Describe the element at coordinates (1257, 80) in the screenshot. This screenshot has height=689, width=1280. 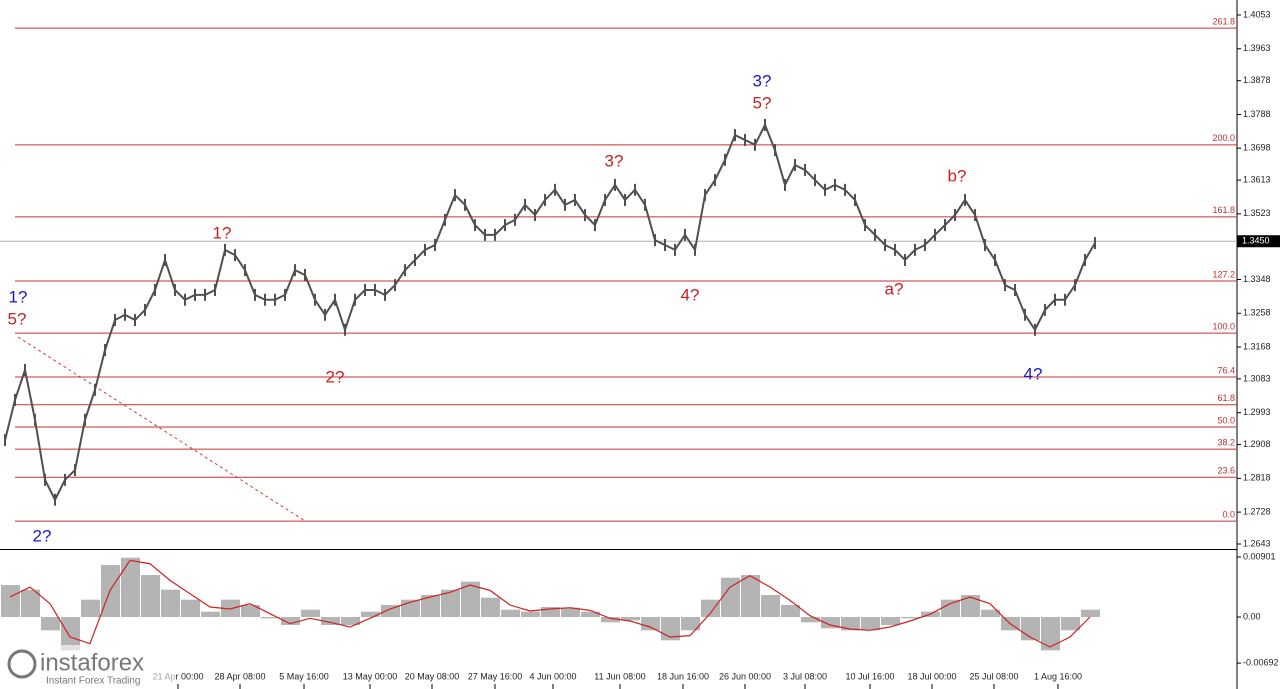
I see `y-tick-label: 1.3878` at that location.